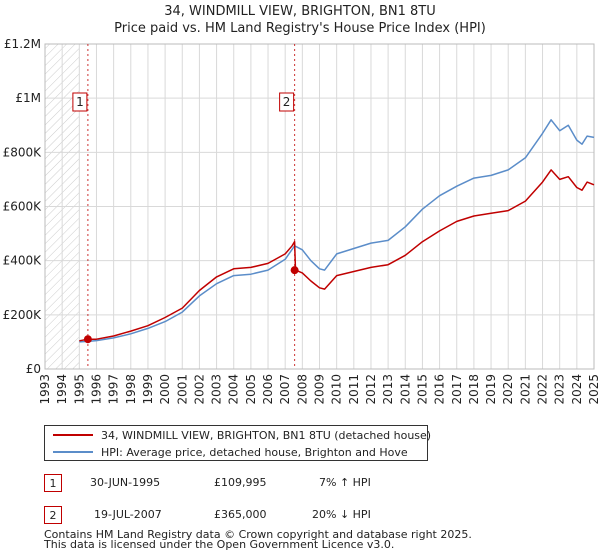 This screenshot has width=600, height=560. What do you see at coordinates (371, 389) in the screenshot?
I see `x-tick-label: 2012` at bounding box center [371, 389].